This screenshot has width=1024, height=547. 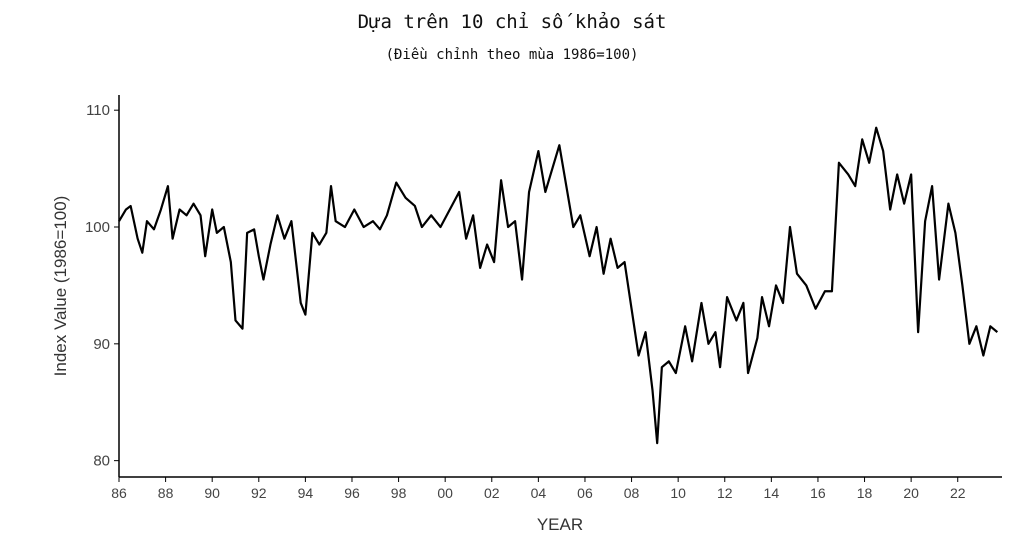 What do you see at coordinates (560, 524) in the screenshot?
I see `x-axis-label: YEAR` at bounding box center [560, 524].